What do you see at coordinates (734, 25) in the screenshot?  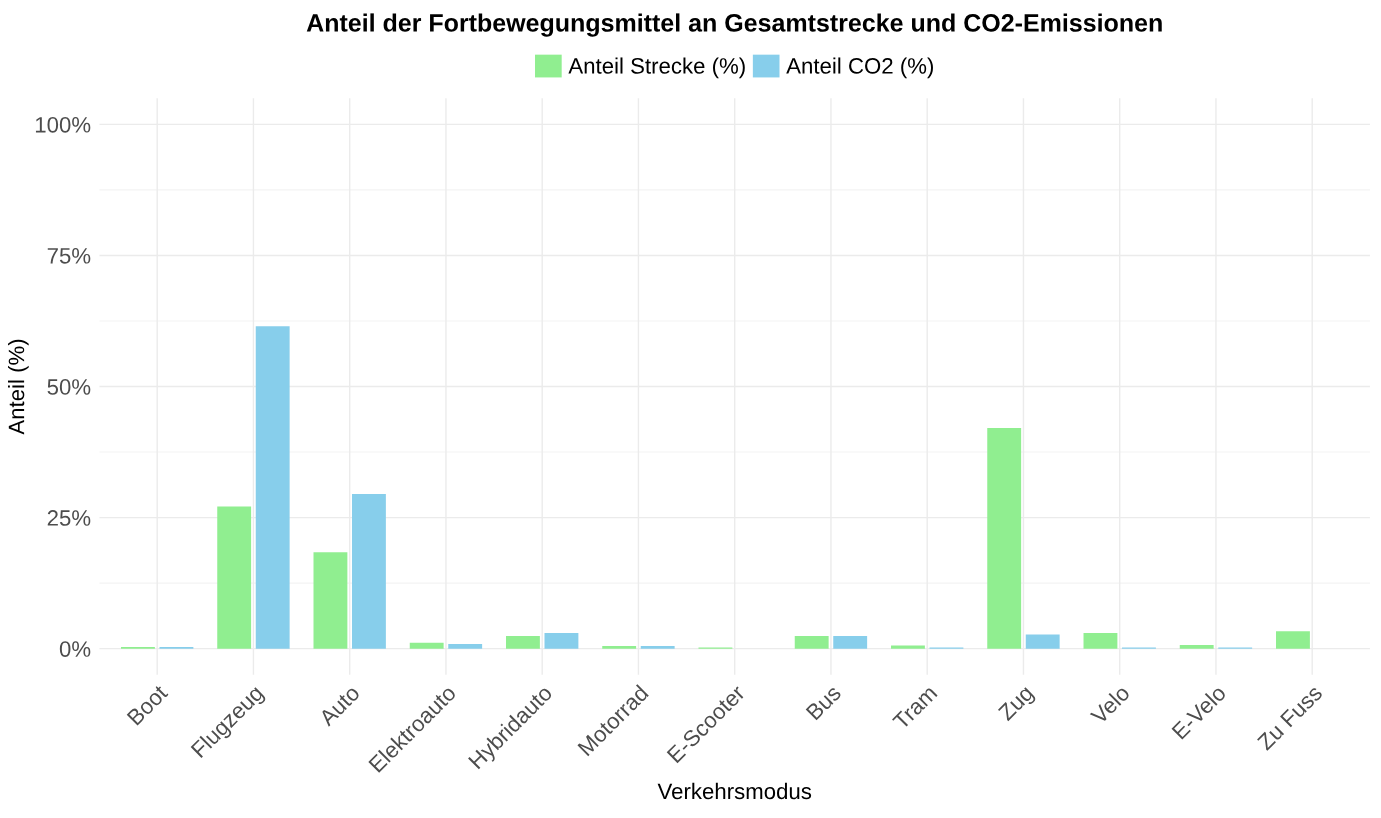 I see `chart-title: Anteil der Fortbewegungsmittel an Gesamtstrecke und CO2-Emissionen` at bounding box center [734, 25].